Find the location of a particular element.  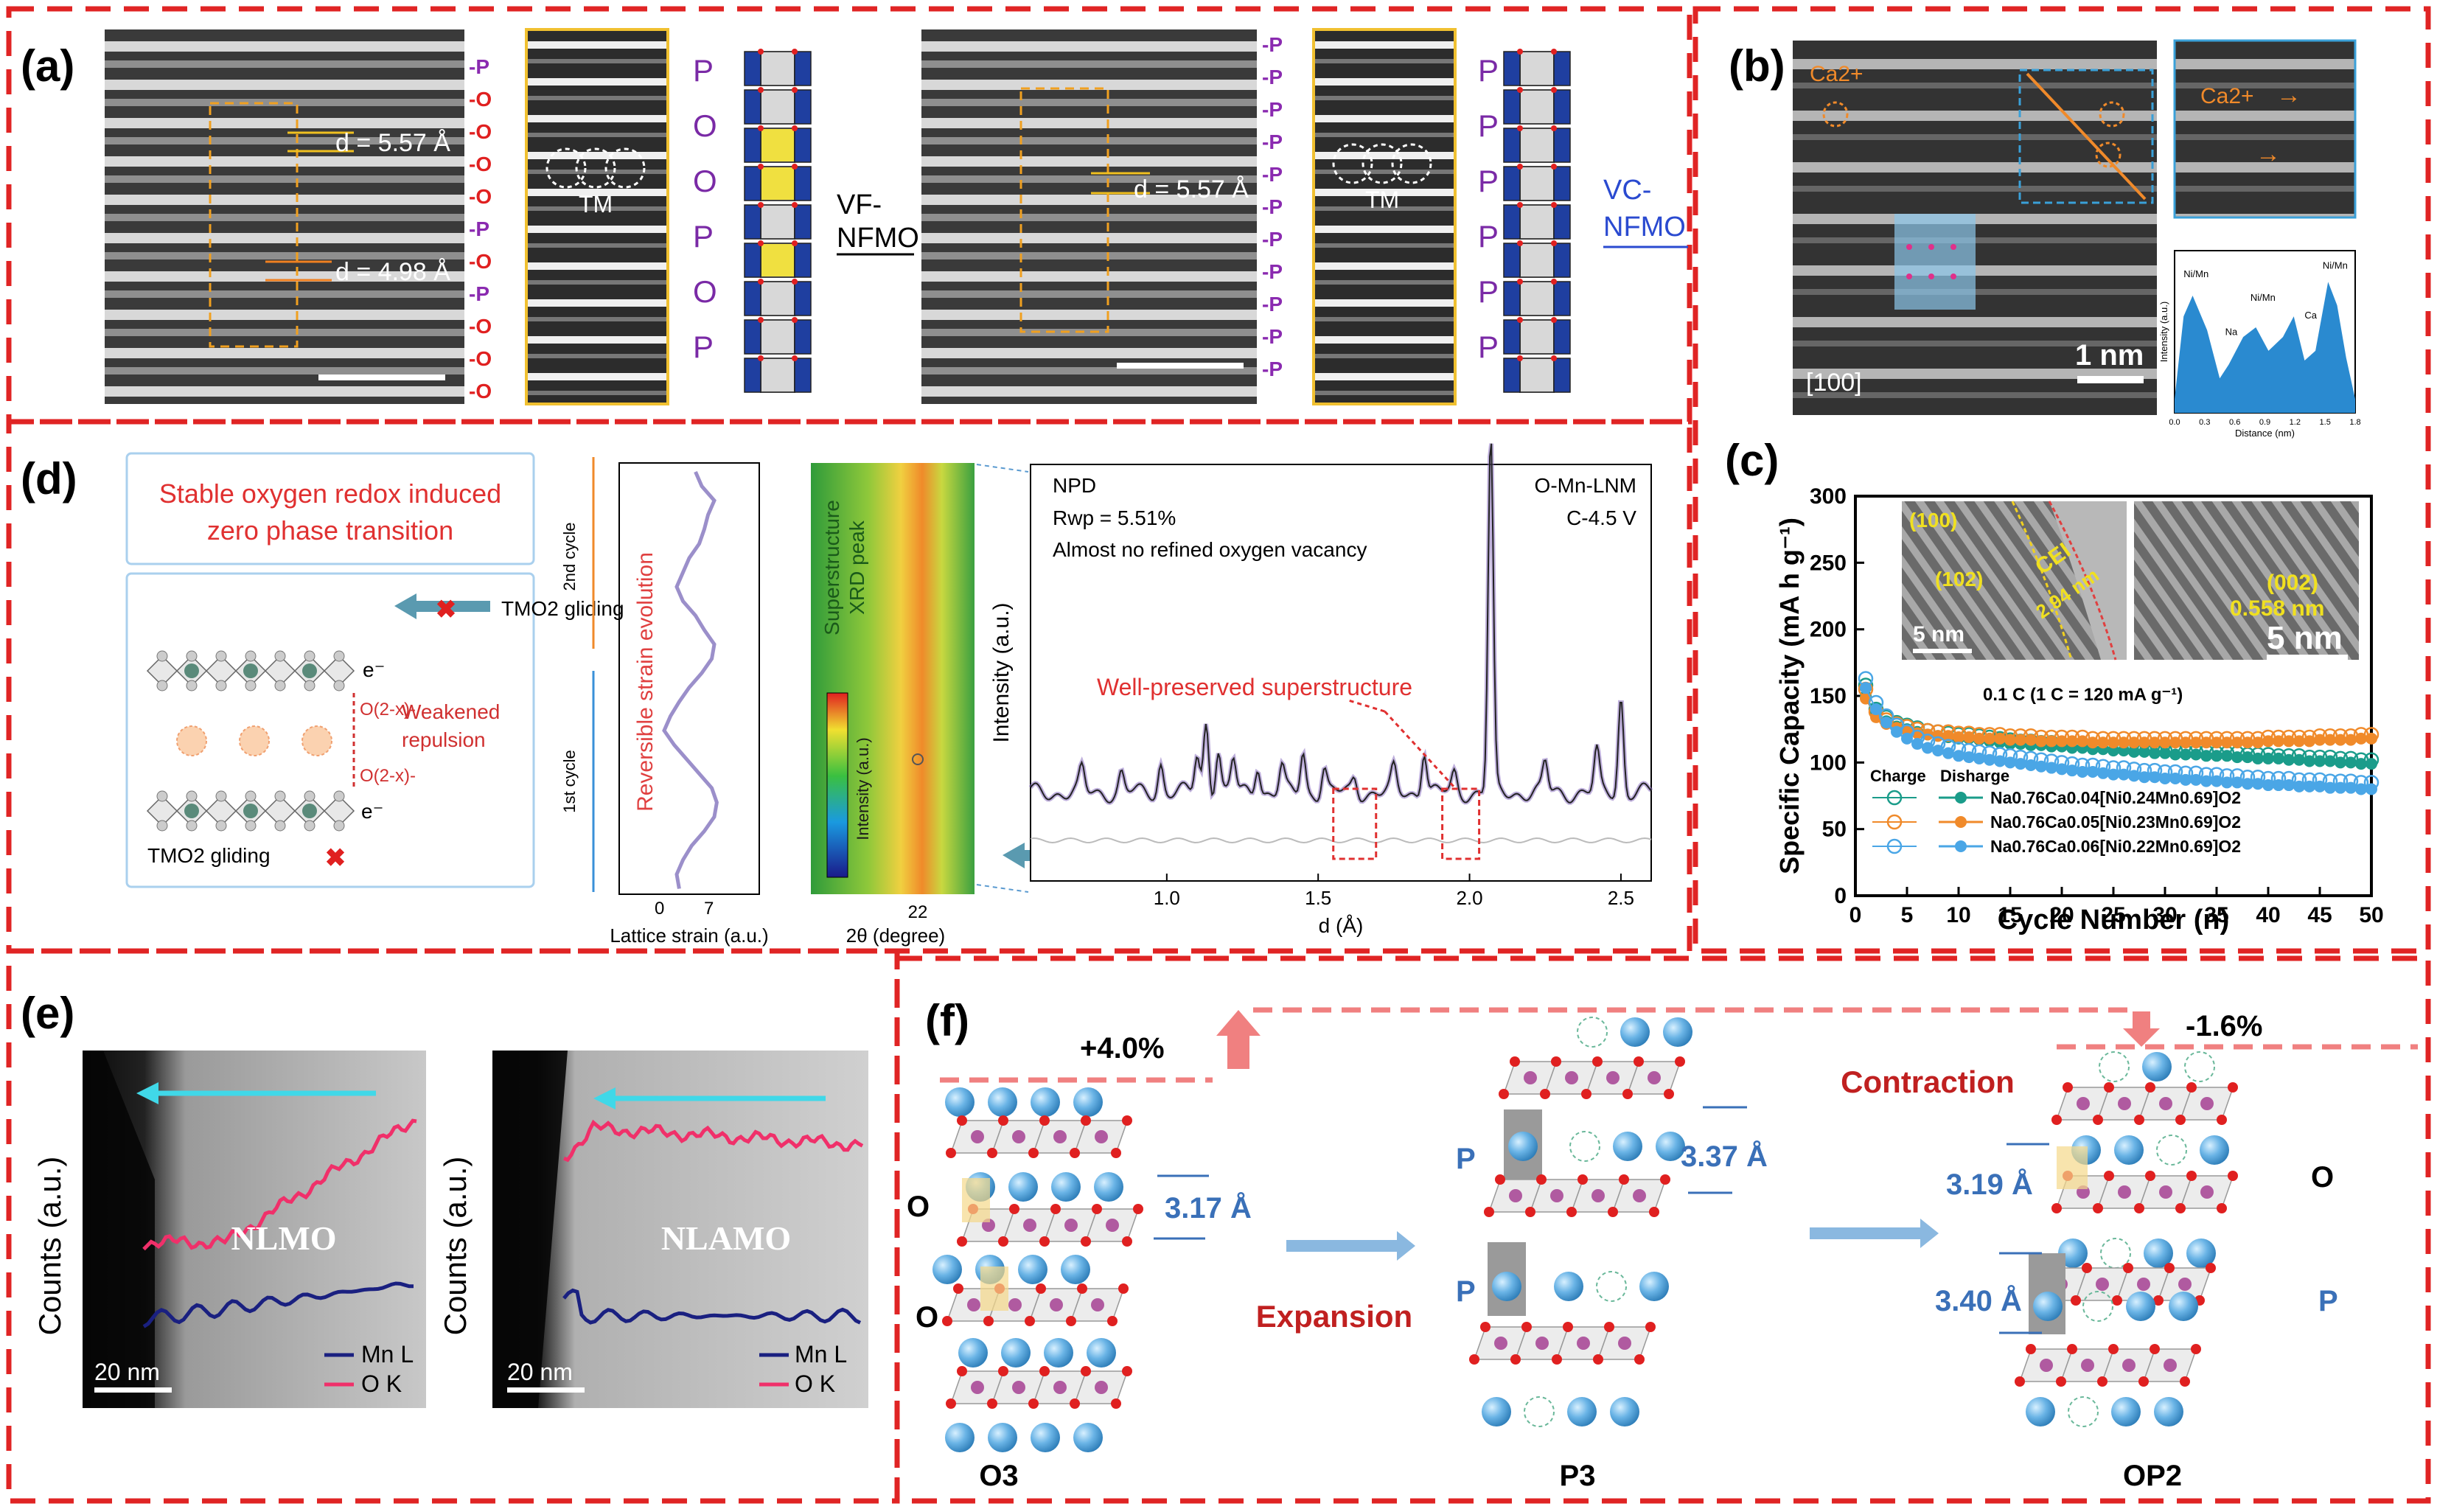

panel-d-label: (d) is located at coordinates (49, 479).